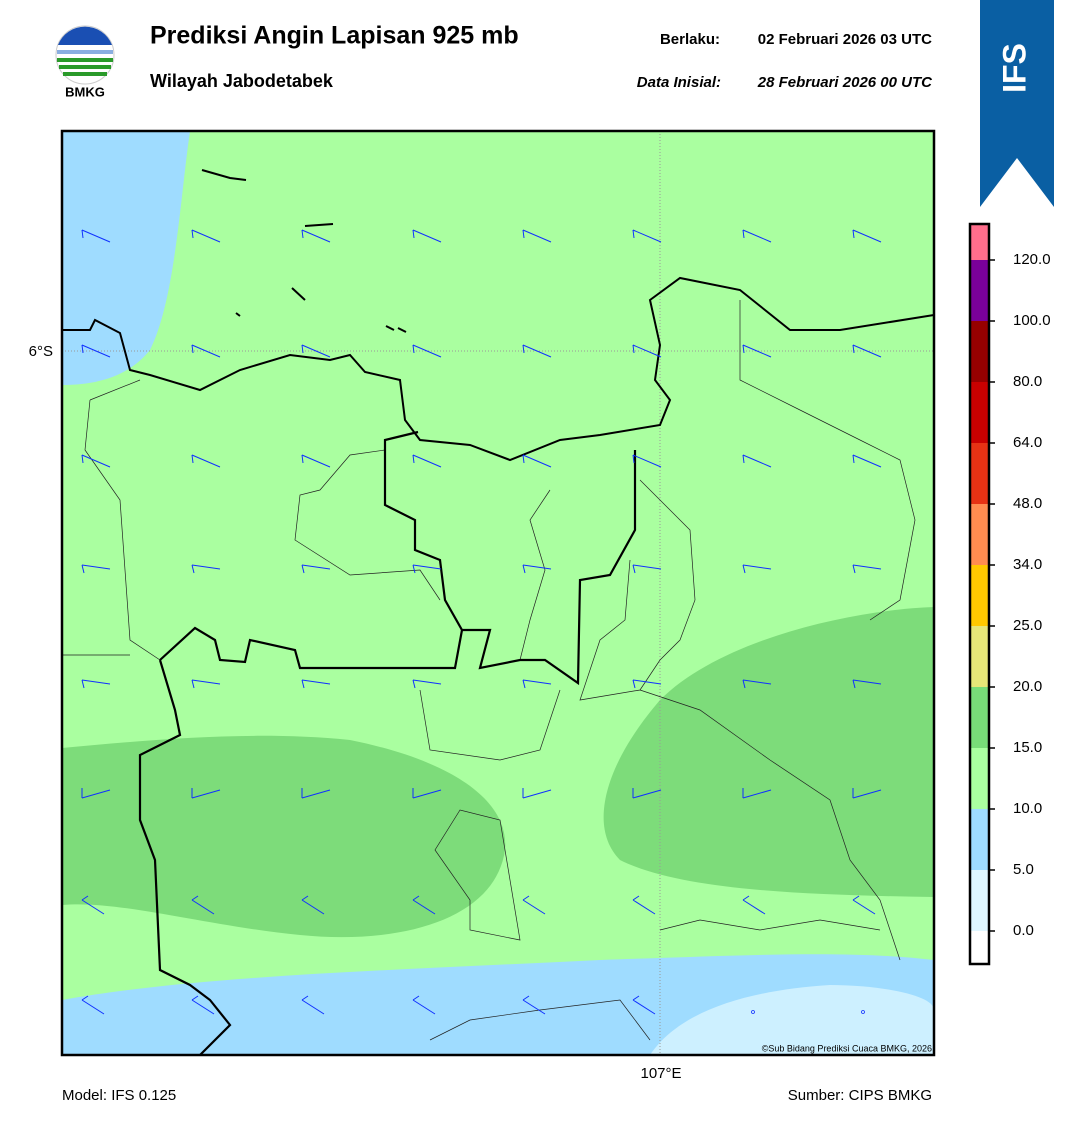 This screenshot has height=1128, width=1081. I want to click on footer-model: Model: IFS 0.125, so click(119, 1095).